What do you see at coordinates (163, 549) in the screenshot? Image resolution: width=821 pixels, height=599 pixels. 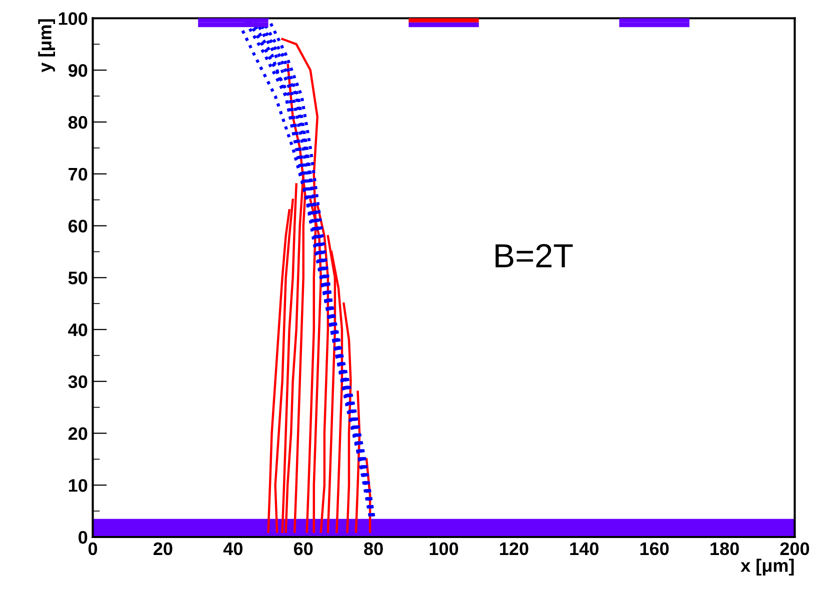 I see `x-tick-label: 20` at bounding box center [163, 549].